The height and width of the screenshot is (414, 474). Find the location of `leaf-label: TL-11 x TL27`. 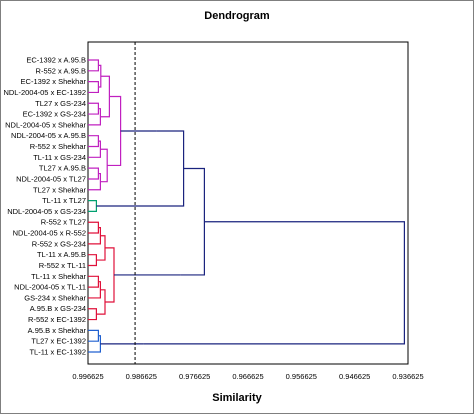

leaf-label: TL-11 x TL27 is located at coordinates (64, 200).